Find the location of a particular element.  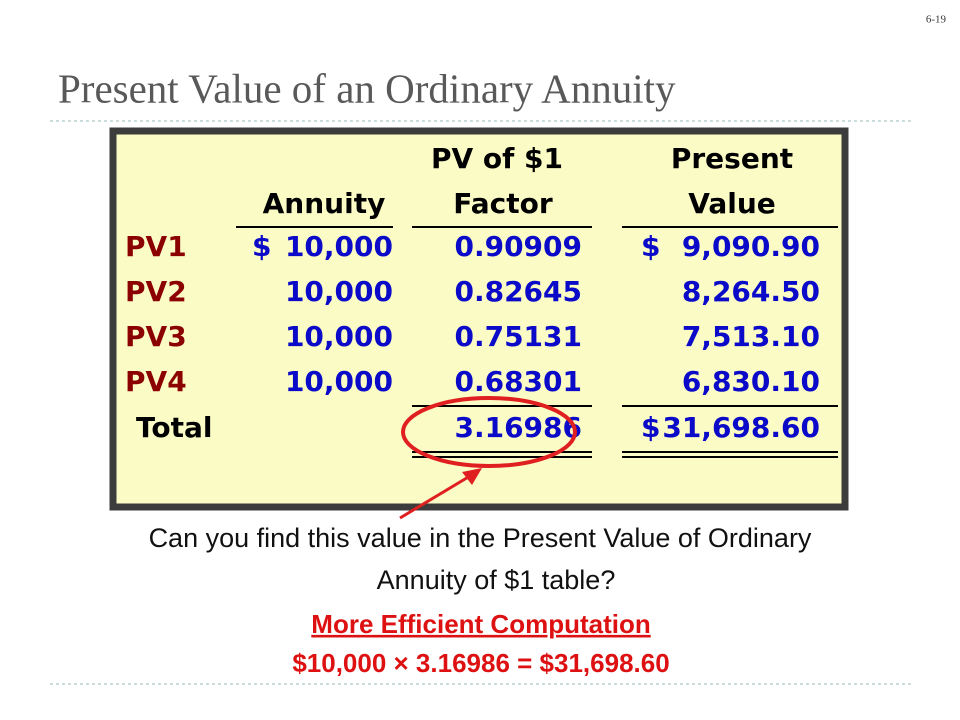

factor: 0.90909 is located at coordinates (518, 246).